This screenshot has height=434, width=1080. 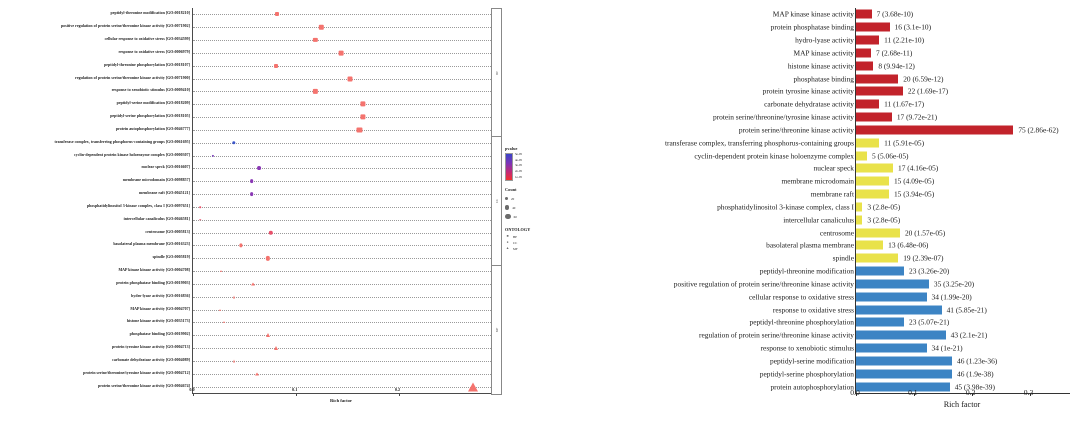 What do you see at coordinates (509, 167) in the screenshot?
I see `pvalue-colorbar` at bounding box center [509, 167].